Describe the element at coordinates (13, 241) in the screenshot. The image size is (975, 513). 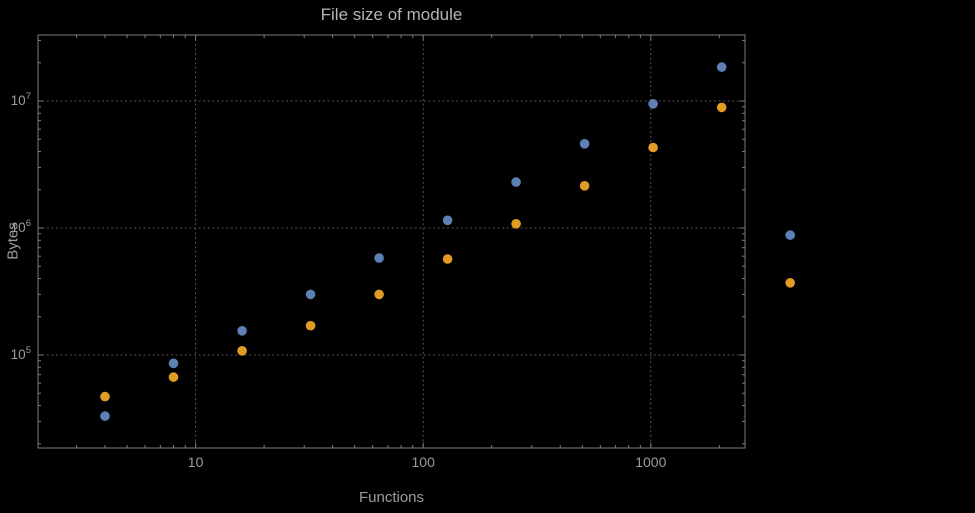
I see `y-axis-label: Bytes` at that location.